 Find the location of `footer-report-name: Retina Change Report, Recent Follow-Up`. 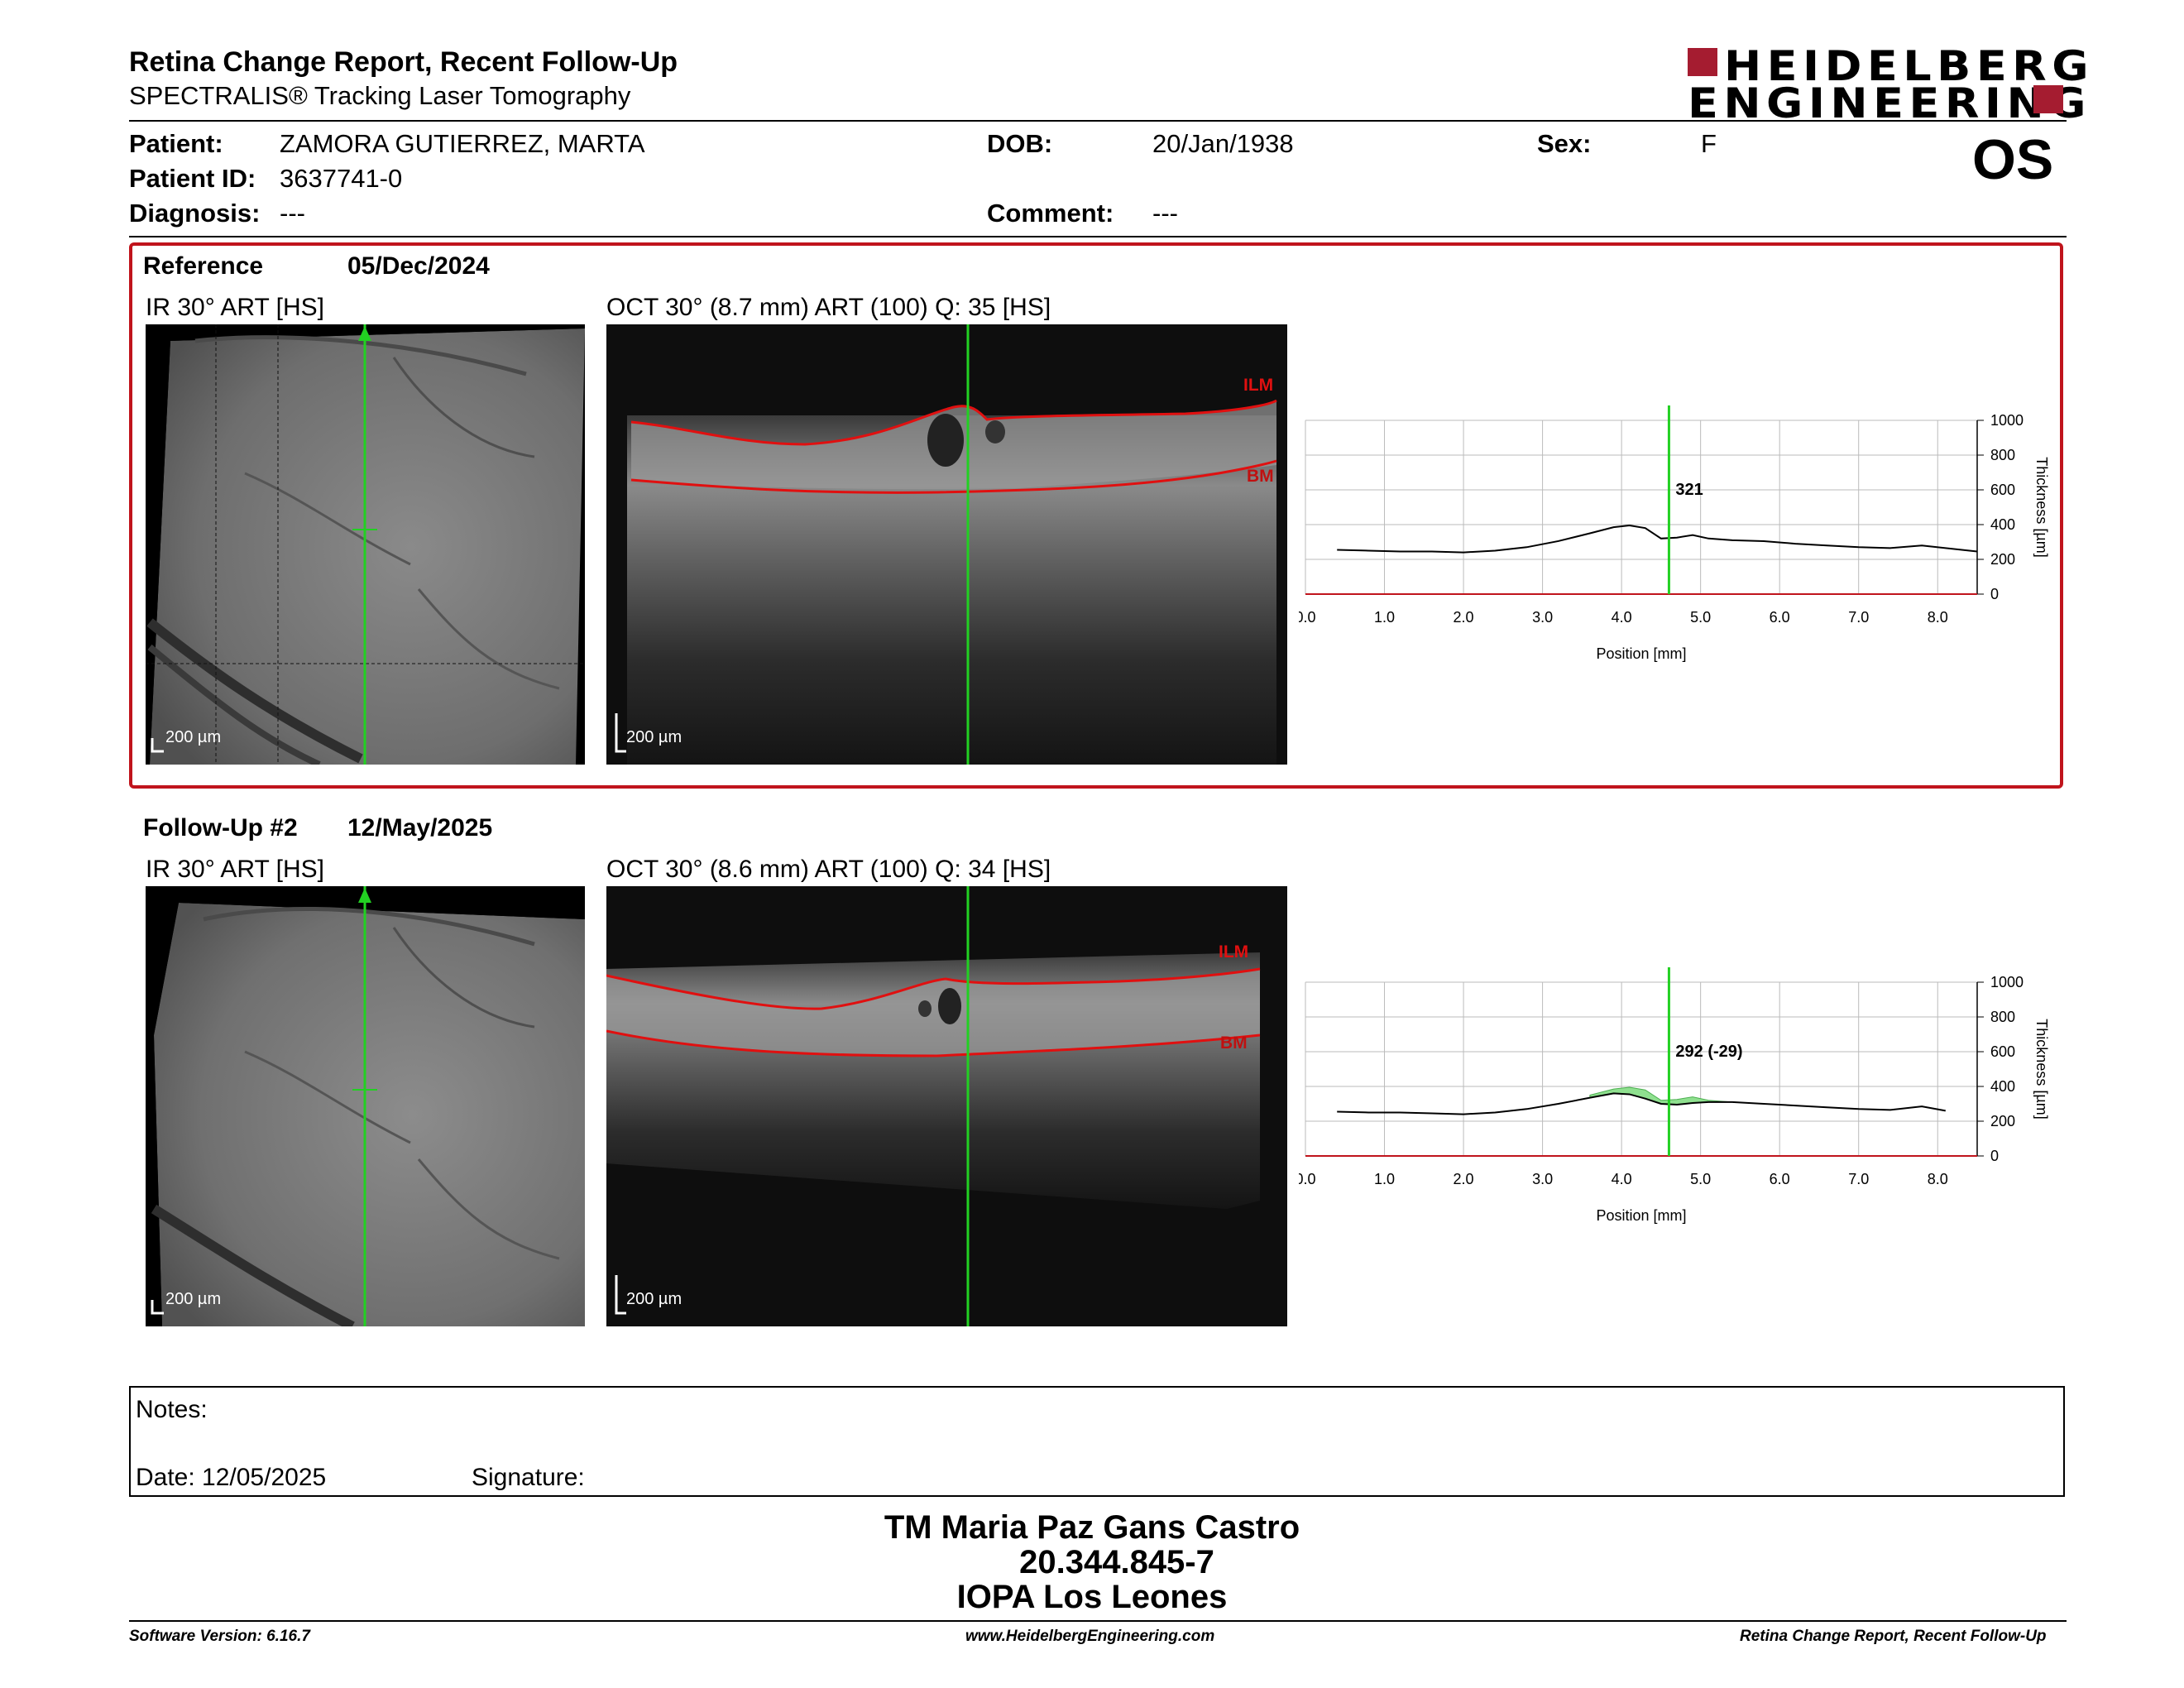

footer-report-name: Retina Change Report, Recent Follow-Up is located at coordinates (1893, 1636).